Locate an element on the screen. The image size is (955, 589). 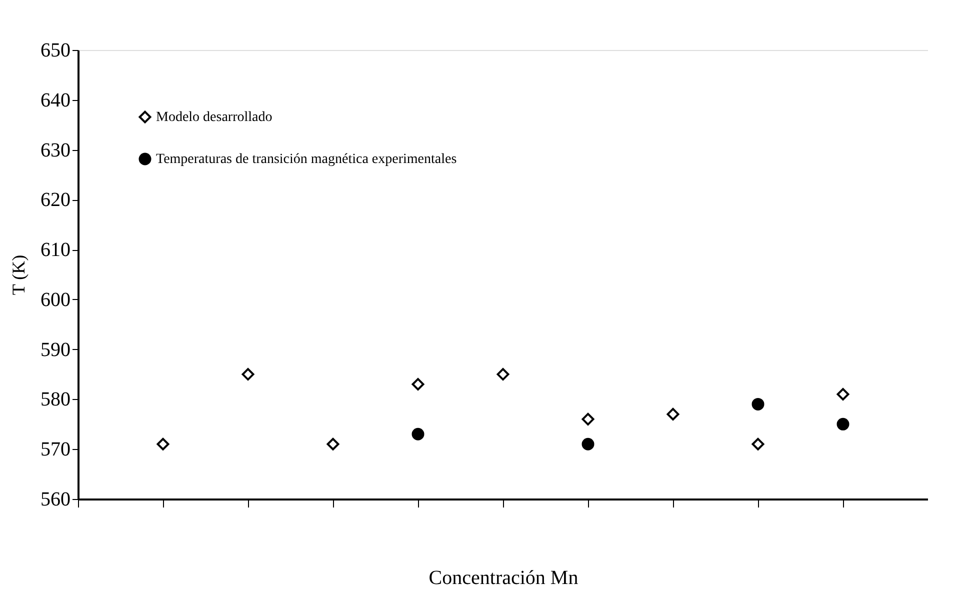
y-tick-label: 630 is located at coordinates (55, 150).